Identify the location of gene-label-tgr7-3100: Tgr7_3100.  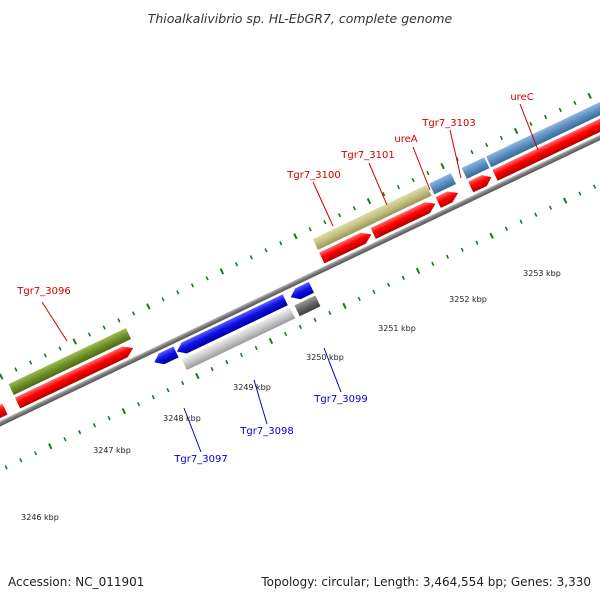
(313, 175).